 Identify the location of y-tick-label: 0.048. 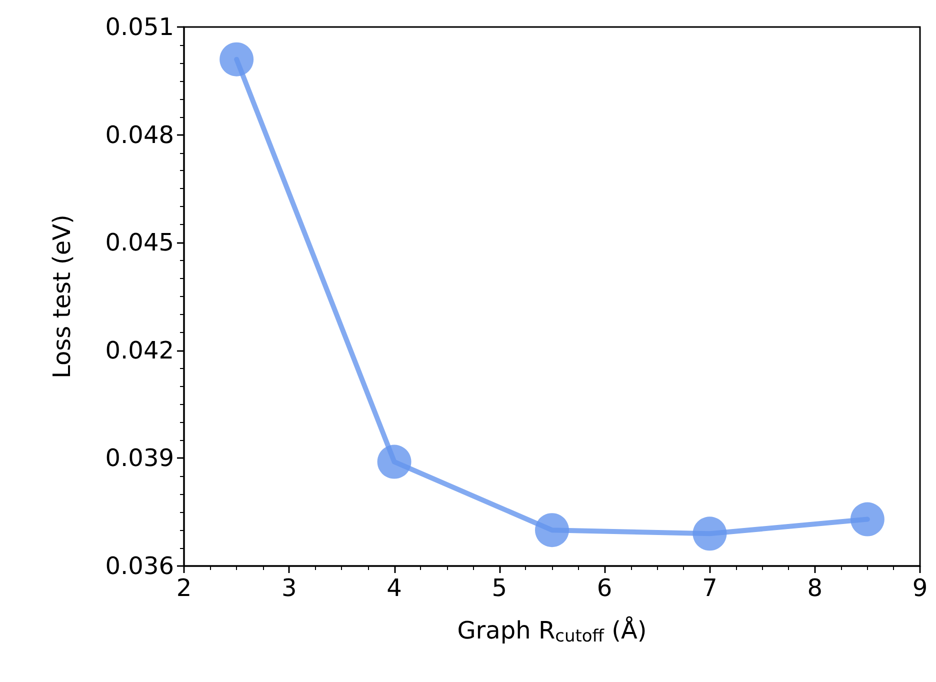
(139, 134).